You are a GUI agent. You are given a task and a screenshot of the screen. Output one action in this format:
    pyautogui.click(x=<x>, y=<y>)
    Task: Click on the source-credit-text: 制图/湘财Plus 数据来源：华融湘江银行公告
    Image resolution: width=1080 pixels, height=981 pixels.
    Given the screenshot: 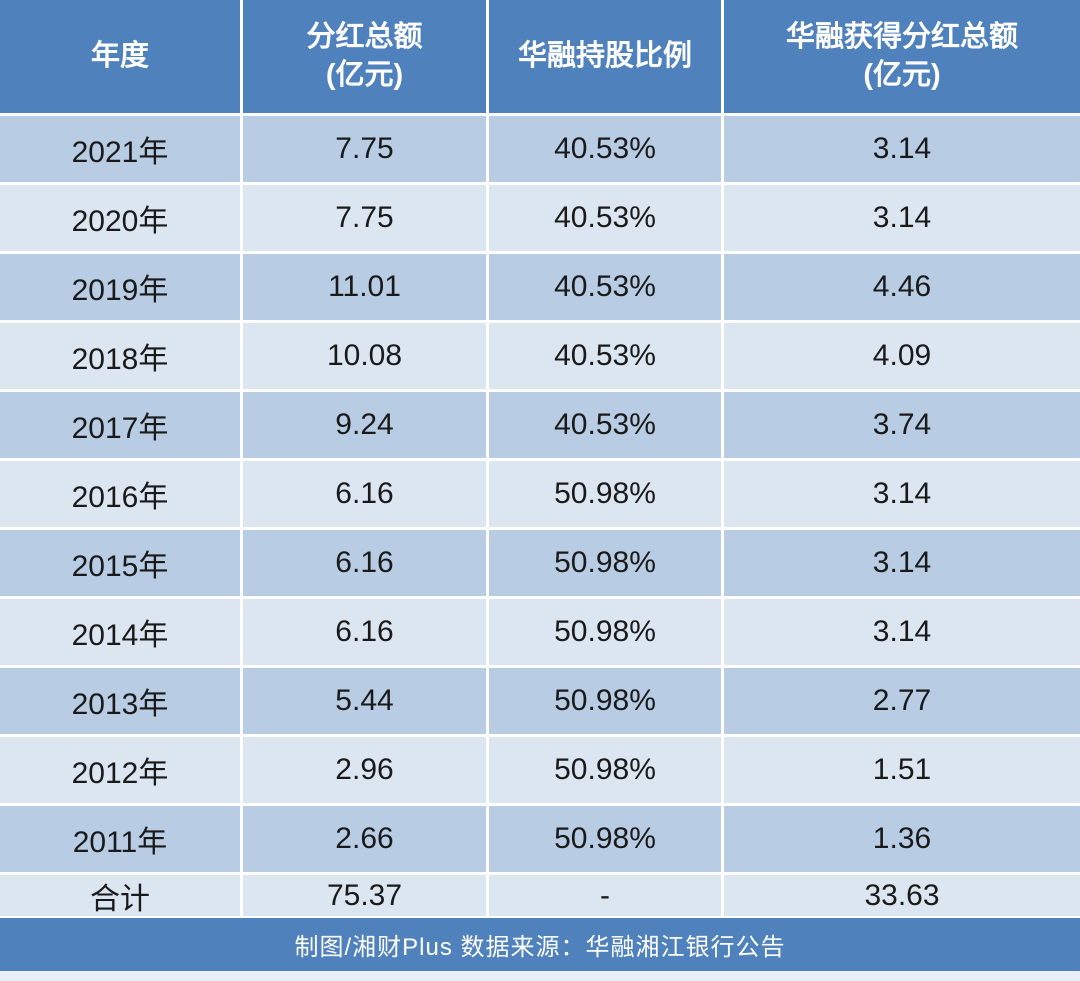 What is the action you would take?
    pyautogui.click(x=540, y=947)
    